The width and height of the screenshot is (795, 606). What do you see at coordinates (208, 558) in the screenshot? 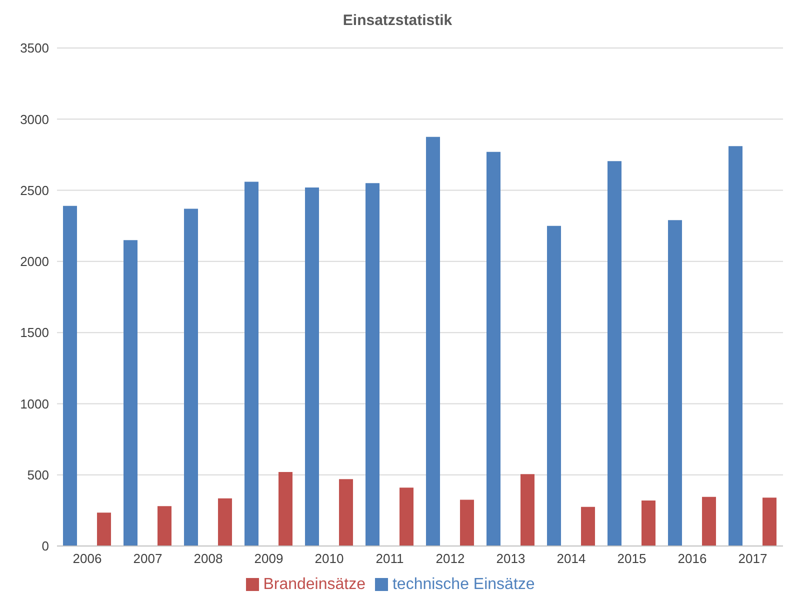
I see `x-tick-label: 2008` at bounding box center [208, 558].